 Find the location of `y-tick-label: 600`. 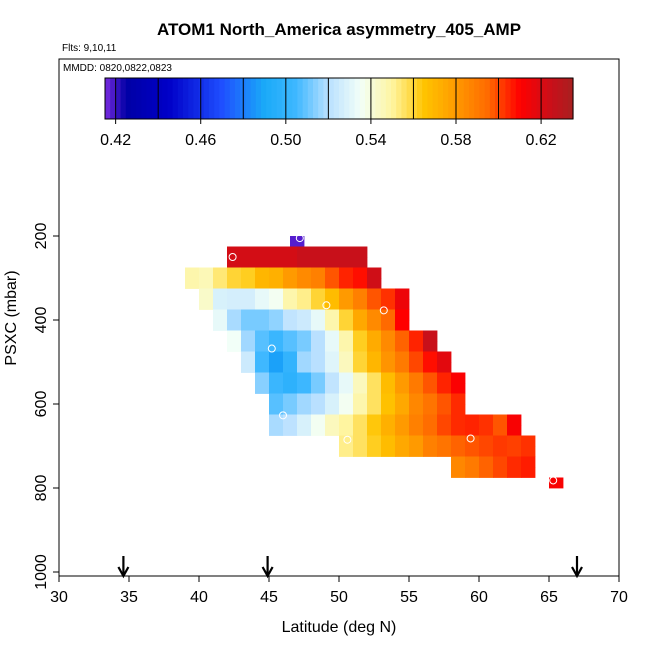

y-tick-label: 600 is located at coordinates (41, 404).